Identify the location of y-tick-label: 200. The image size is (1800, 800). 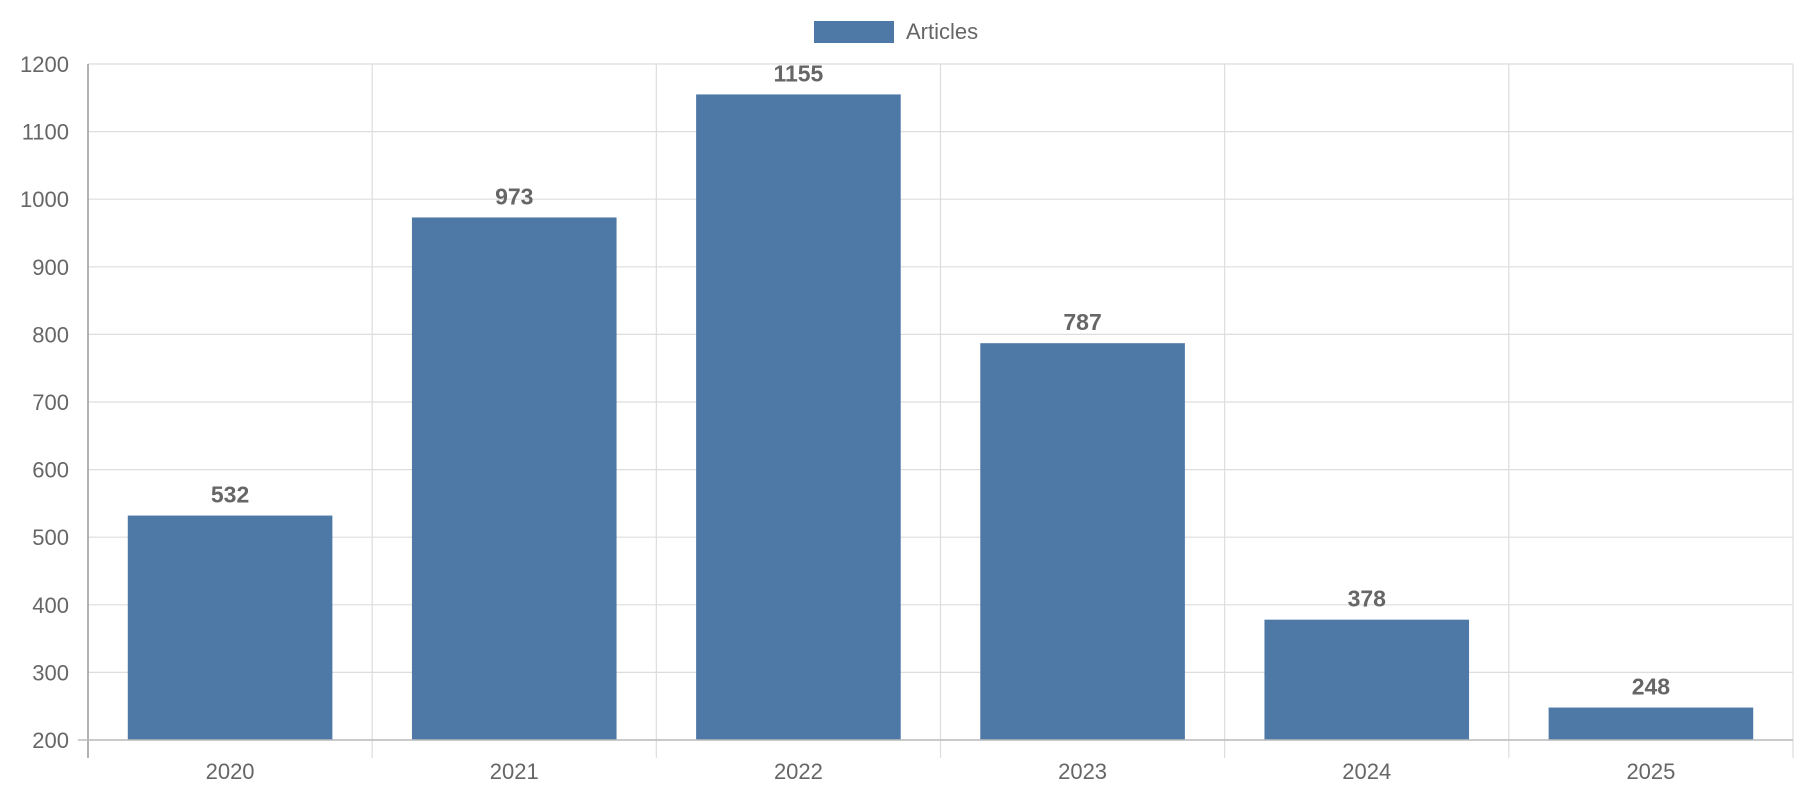
(50, 740).